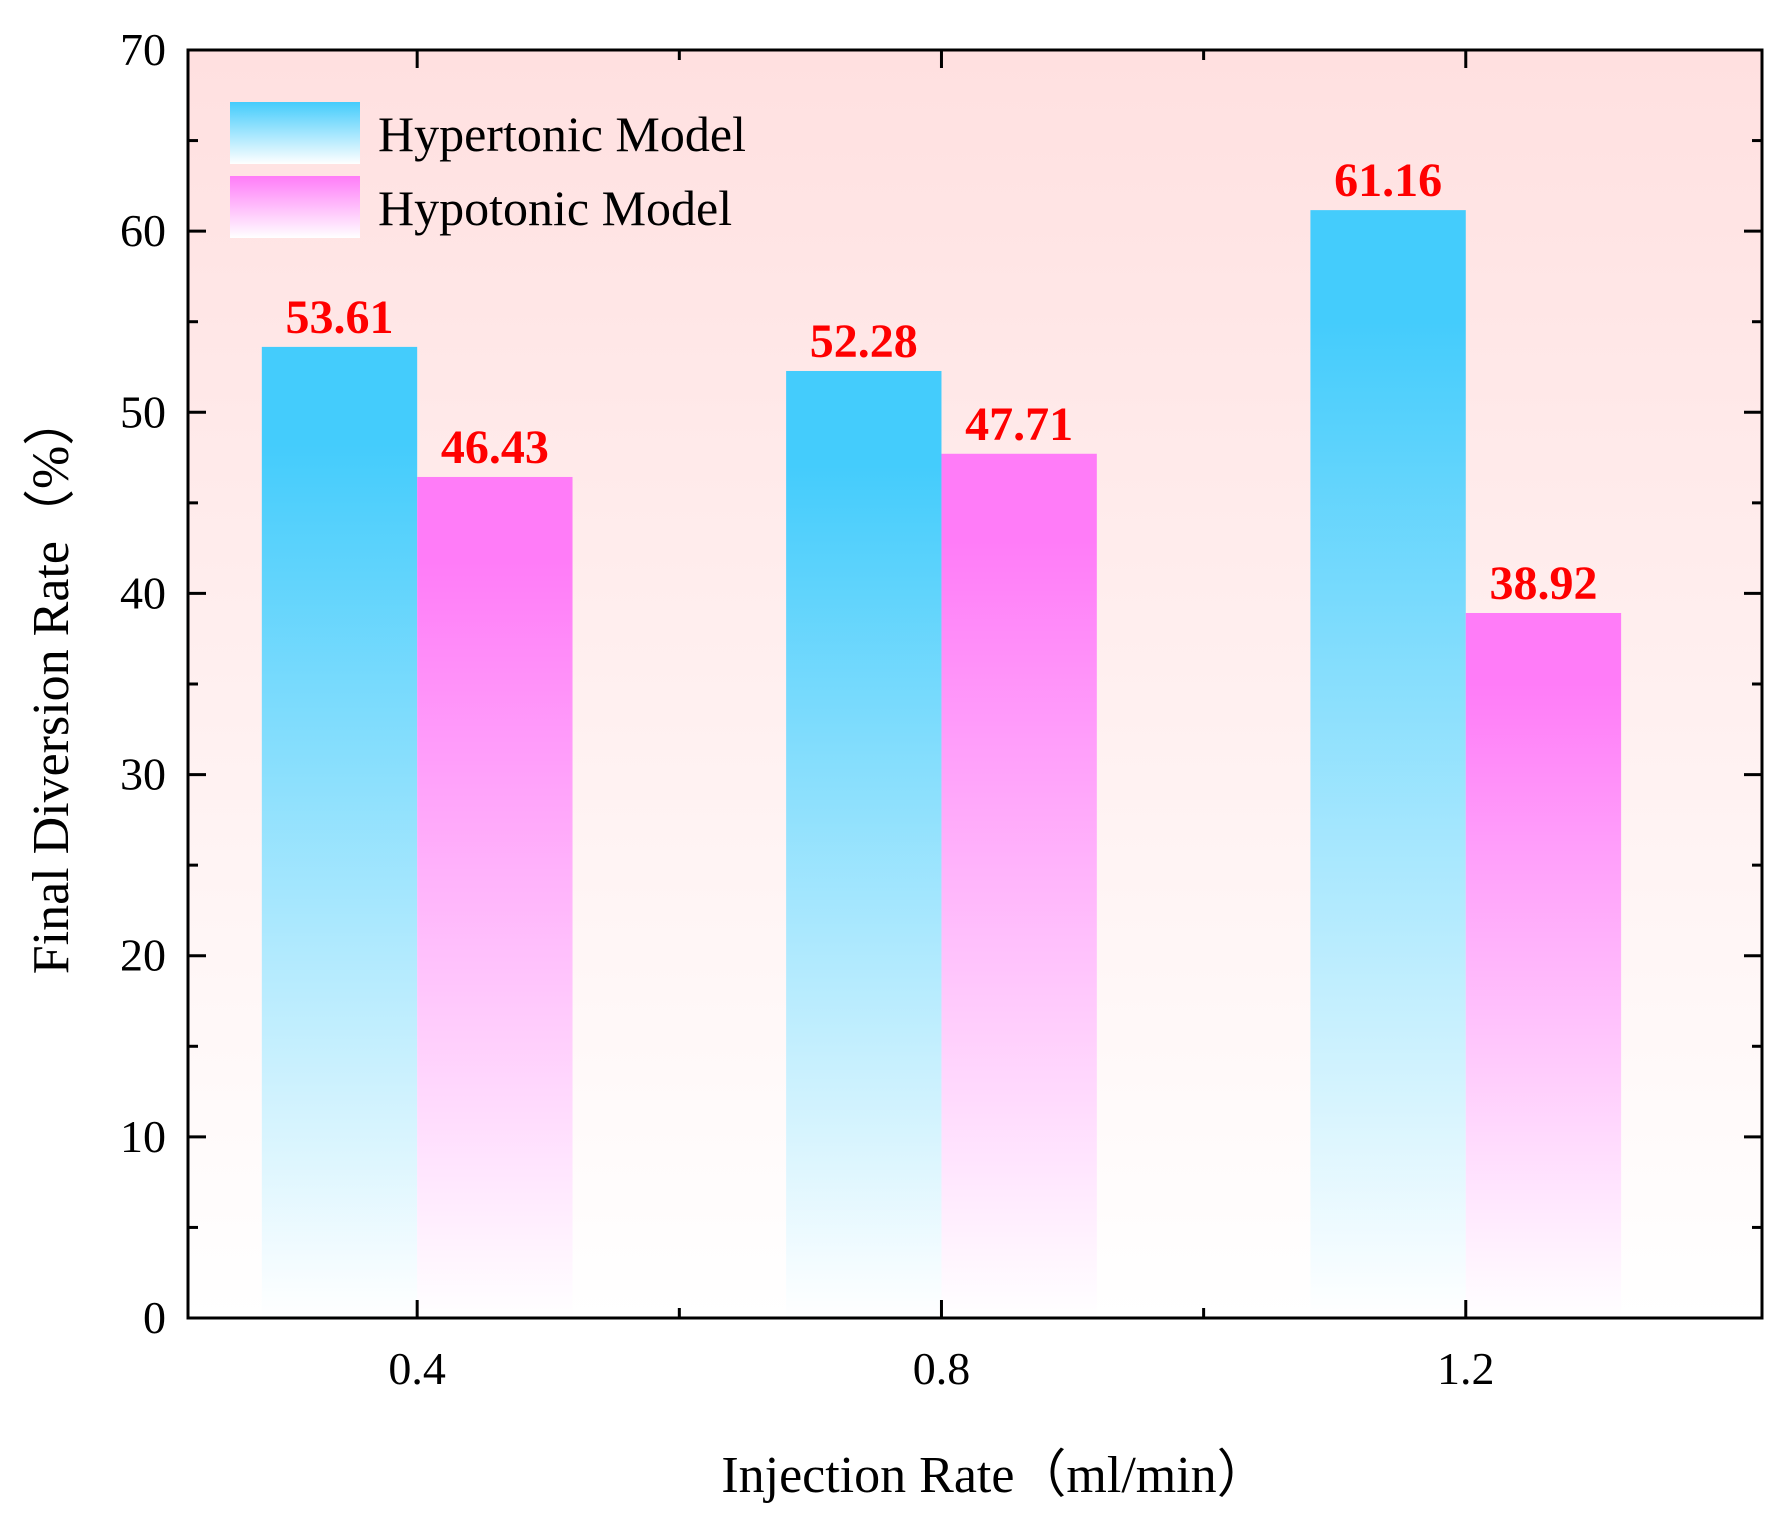 This screenshot has height=1515, width=1790. What do you see at coordinates (1019, 885) in the screenshot?
I see `bar-hypotonic-0.8` at bounding box center [1019, 885].